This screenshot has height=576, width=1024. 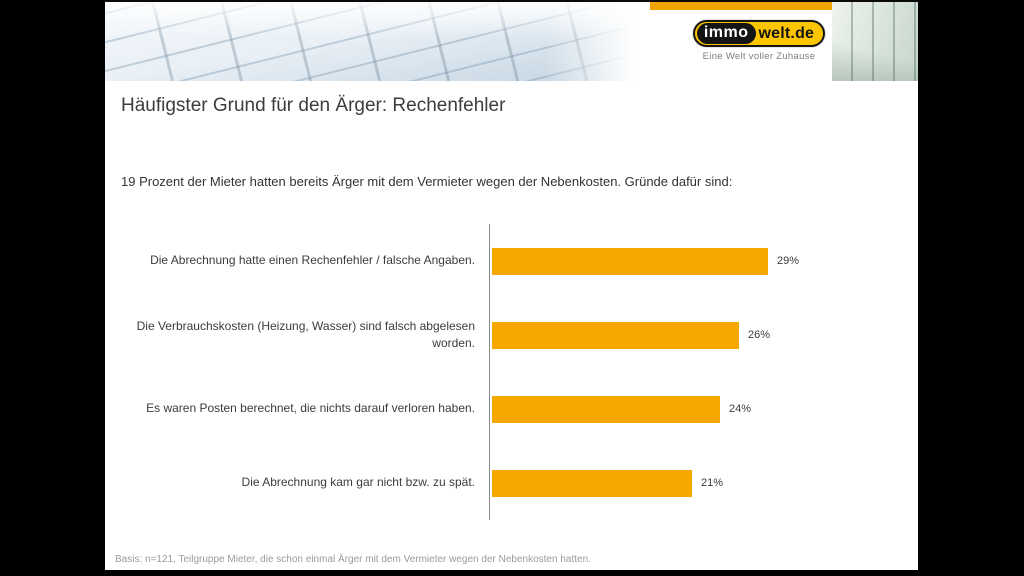 I want to click on bar-track: 29%, so click(x=695, y=261).